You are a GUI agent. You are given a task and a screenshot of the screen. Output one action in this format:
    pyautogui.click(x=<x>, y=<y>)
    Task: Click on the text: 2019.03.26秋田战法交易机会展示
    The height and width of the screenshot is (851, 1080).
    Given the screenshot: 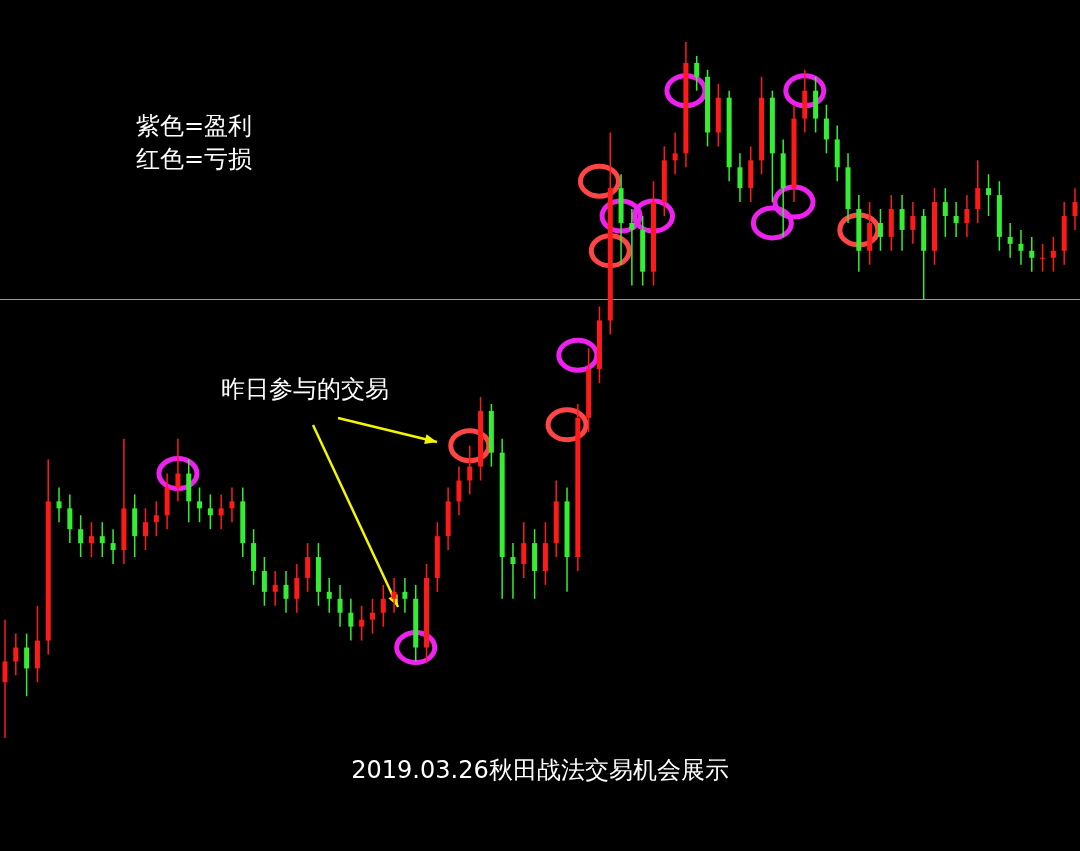 What is the action you would take?
    pyautogui.click(x=540, y=770)
    